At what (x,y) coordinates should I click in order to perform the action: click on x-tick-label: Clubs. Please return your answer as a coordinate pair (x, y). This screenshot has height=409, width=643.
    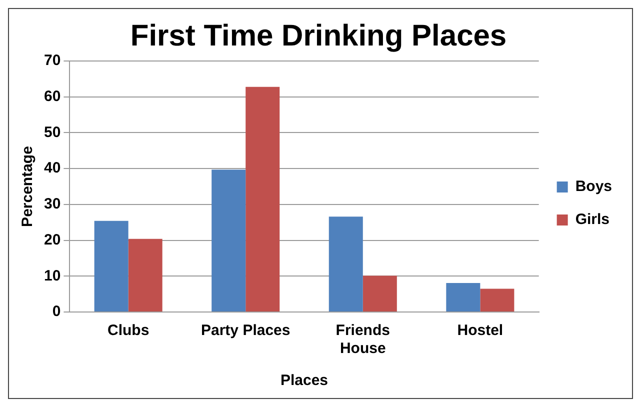
    Looking at the image, I should click on (128, 331).